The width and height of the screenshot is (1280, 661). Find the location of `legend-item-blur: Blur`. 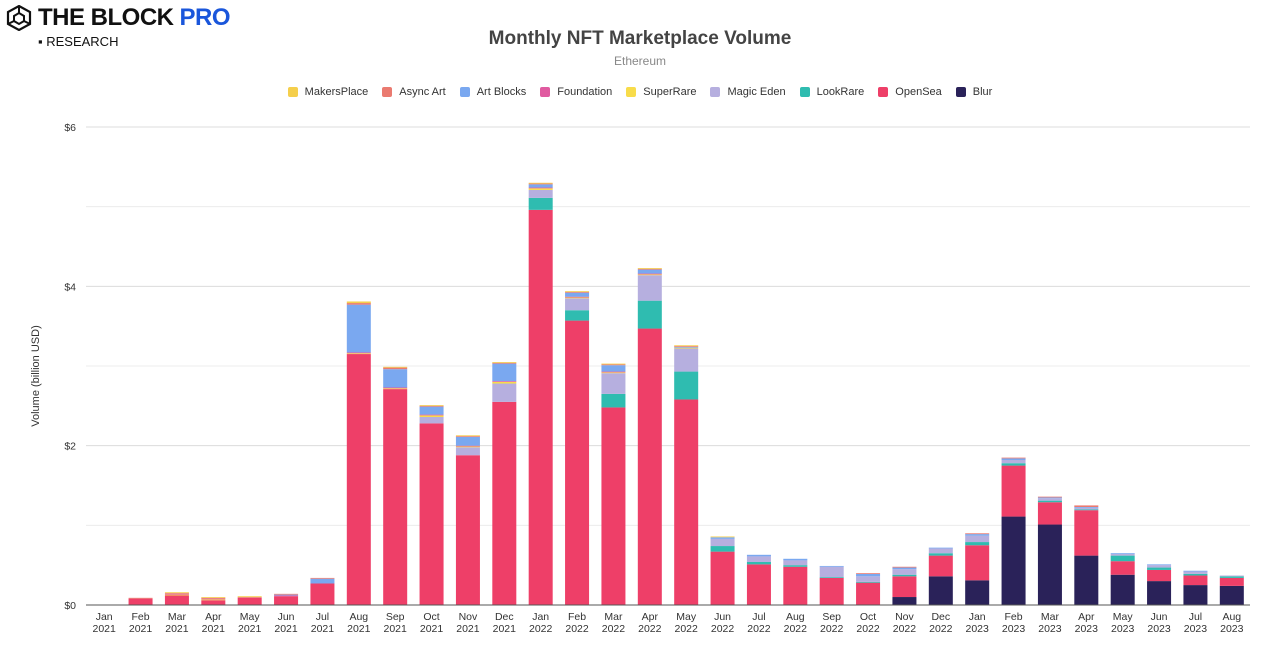

legend-item-blur: Blur is located at coordinates (973, 92).